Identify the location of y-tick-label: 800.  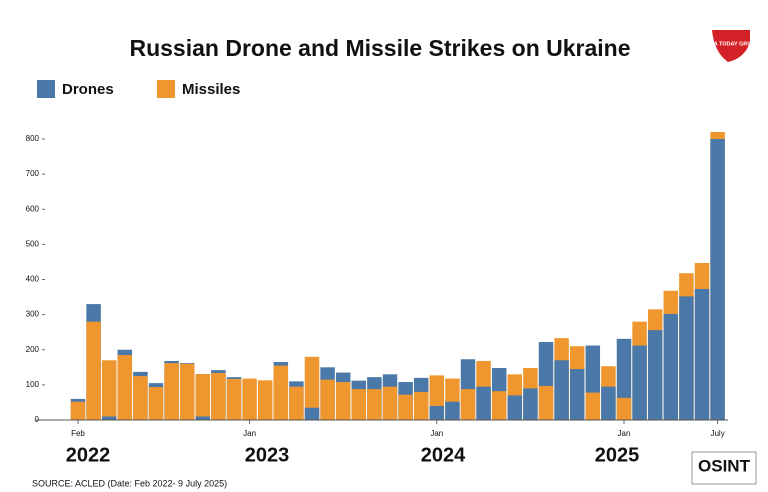
(33, 138).